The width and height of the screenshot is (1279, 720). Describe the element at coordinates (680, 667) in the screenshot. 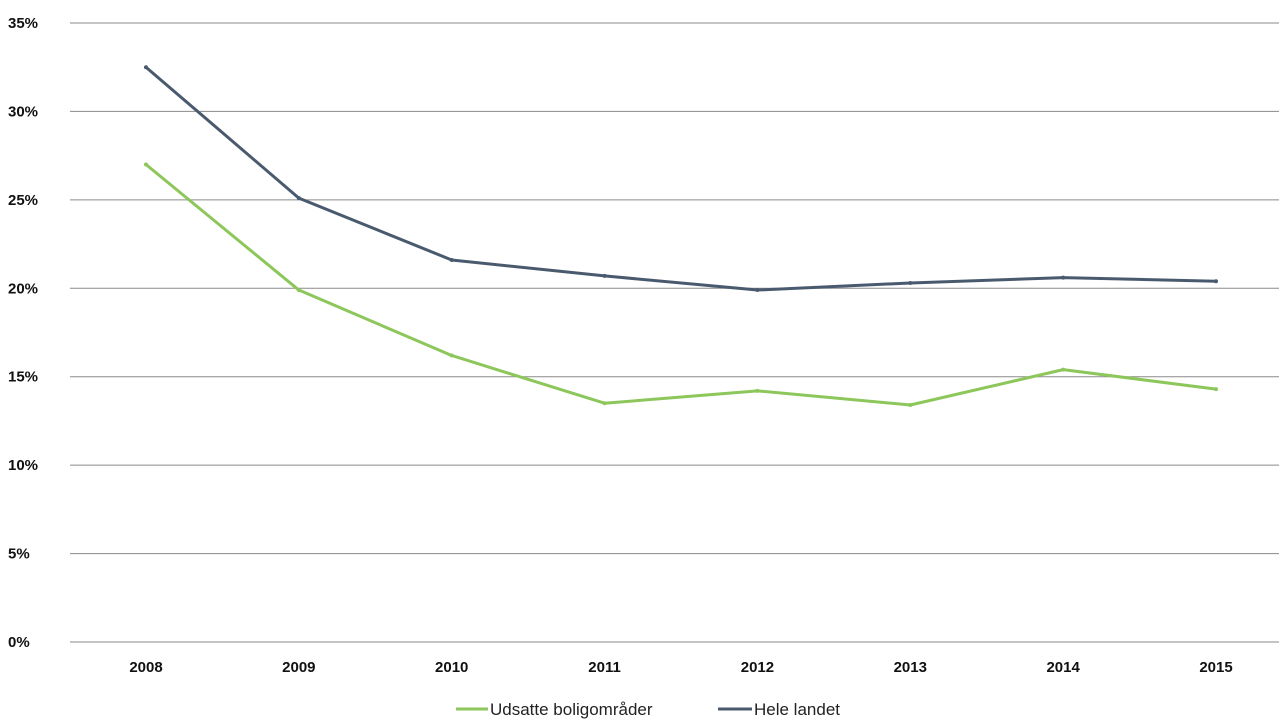

I see `x-axis-ticks: 2008 2009 2010 2011 2012 2013 2014 2015` at that location.